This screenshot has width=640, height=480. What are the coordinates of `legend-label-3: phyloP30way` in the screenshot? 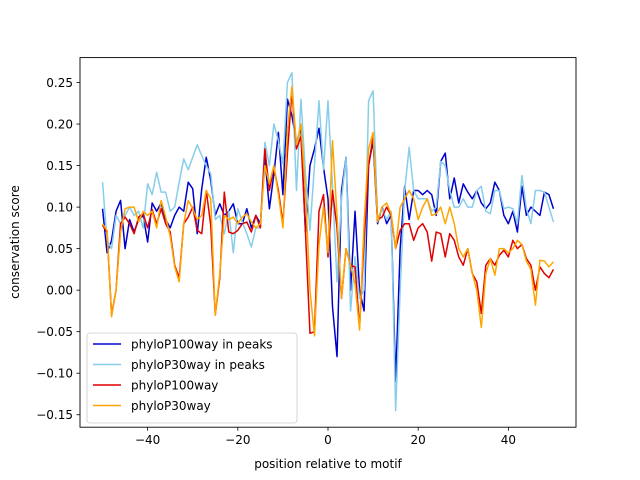 It's located at (171, 406).